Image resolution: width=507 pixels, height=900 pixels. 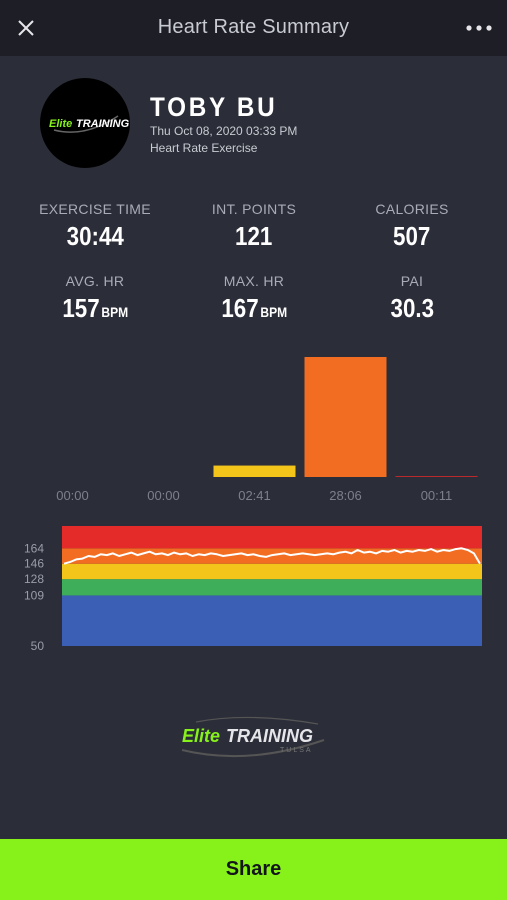 I want to click on stat-value: 30.3, so click(x=412, y=308).